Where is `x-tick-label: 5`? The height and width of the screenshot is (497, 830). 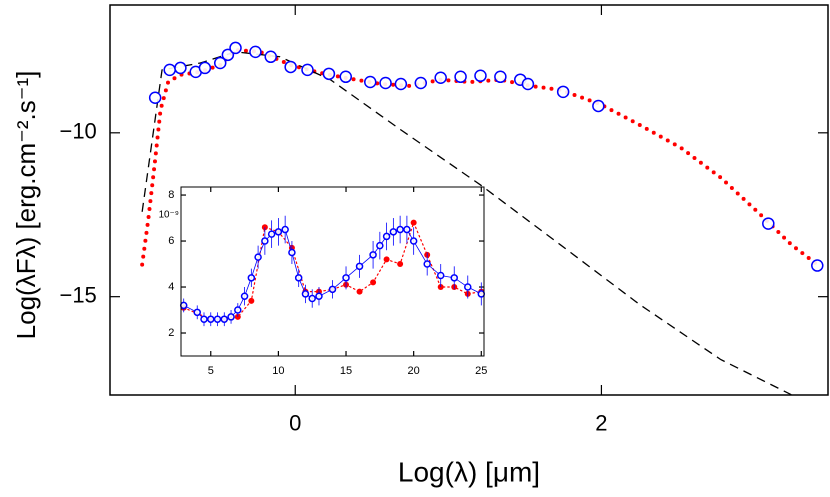
x-tick-label: 5 is located at coordinates (211, 371).